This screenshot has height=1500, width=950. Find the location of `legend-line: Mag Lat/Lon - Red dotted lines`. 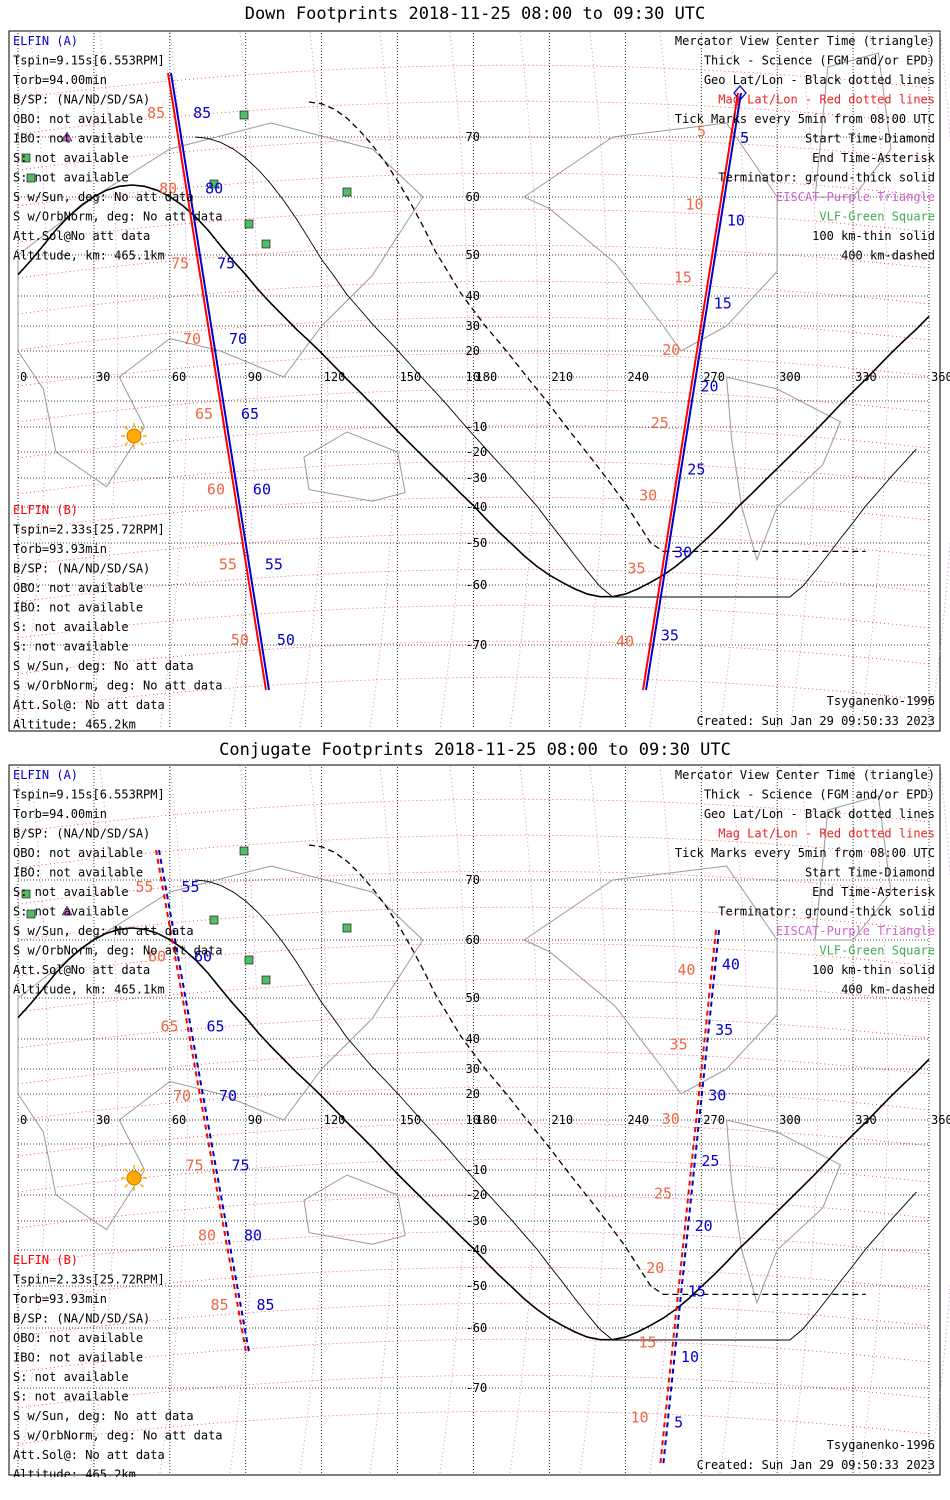

legend-line: Mag Lat/Lon - Red dotted lines is located at coordinates (826, 834).